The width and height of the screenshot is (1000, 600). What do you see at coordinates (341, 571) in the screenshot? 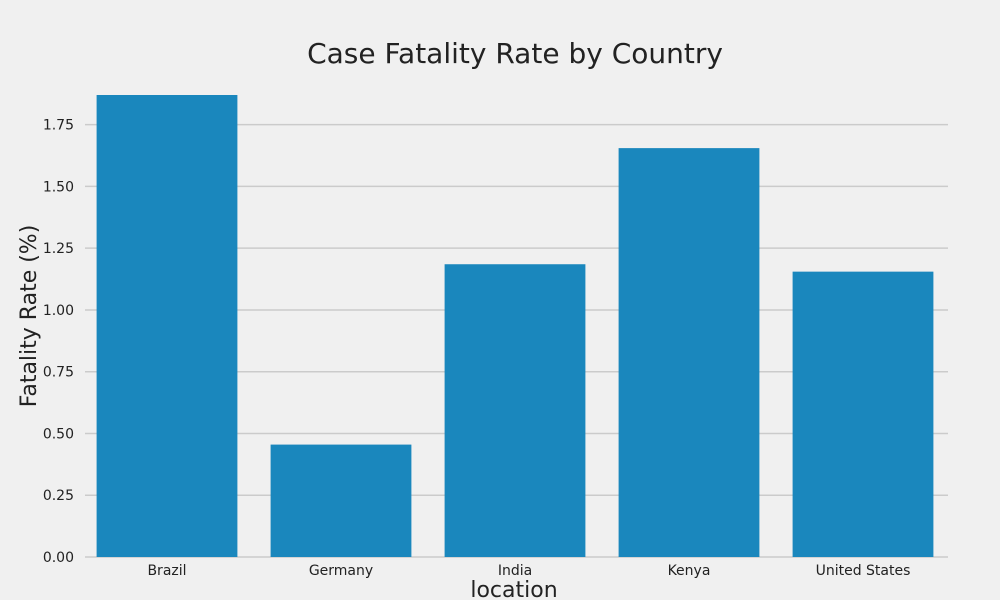
I see `x-tick-label: Germany` at bounding box center [341, 571].